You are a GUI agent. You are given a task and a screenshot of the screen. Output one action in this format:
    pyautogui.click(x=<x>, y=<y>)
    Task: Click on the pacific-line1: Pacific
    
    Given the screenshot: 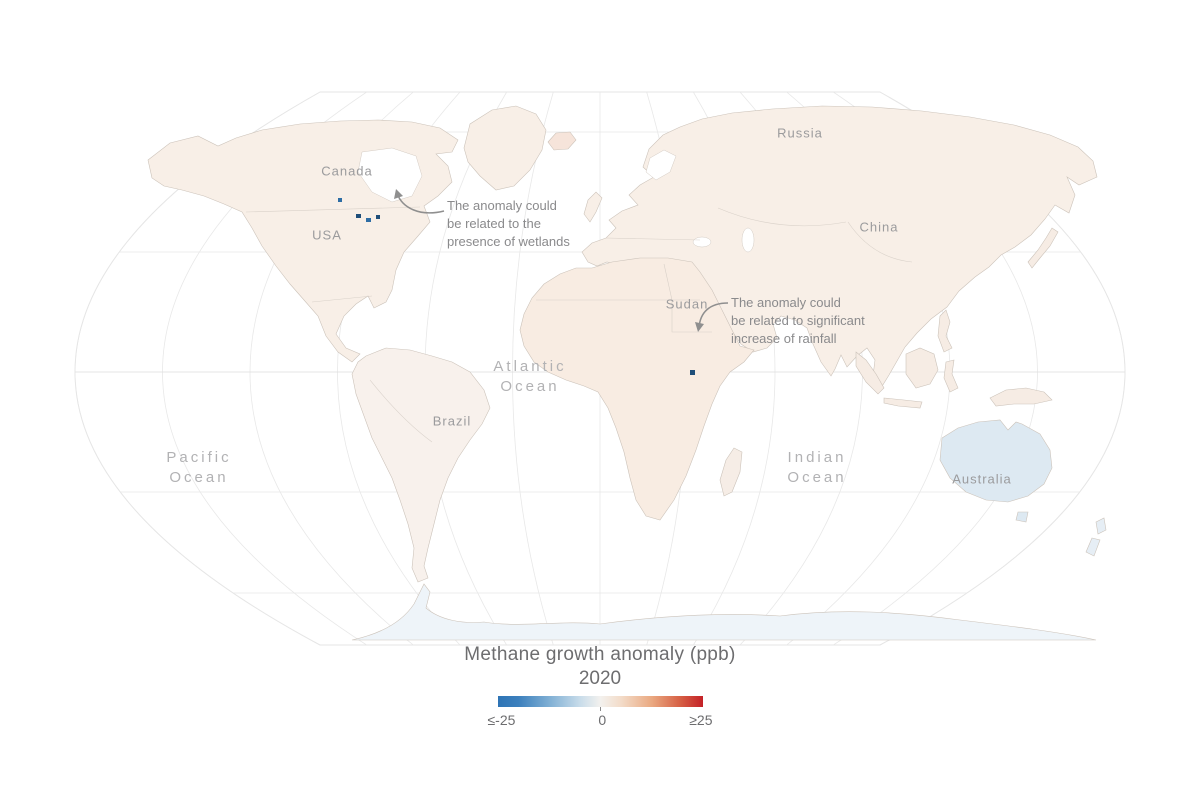 What is the action you would take?
    pyautogui.click(x=199, y=457)
    